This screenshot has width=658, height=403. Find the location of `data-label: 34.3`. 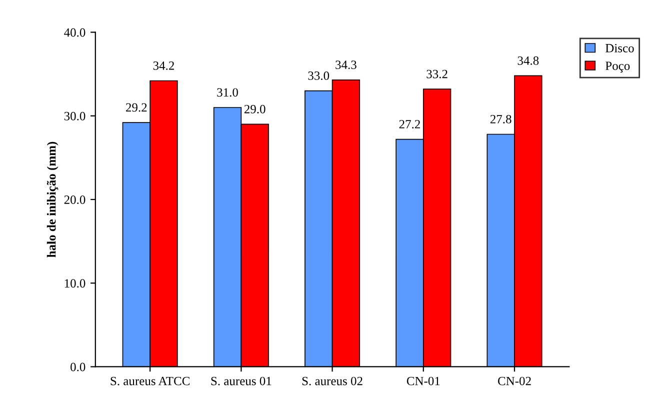

data-label: 34.3 is located at coordinates (346, 65).